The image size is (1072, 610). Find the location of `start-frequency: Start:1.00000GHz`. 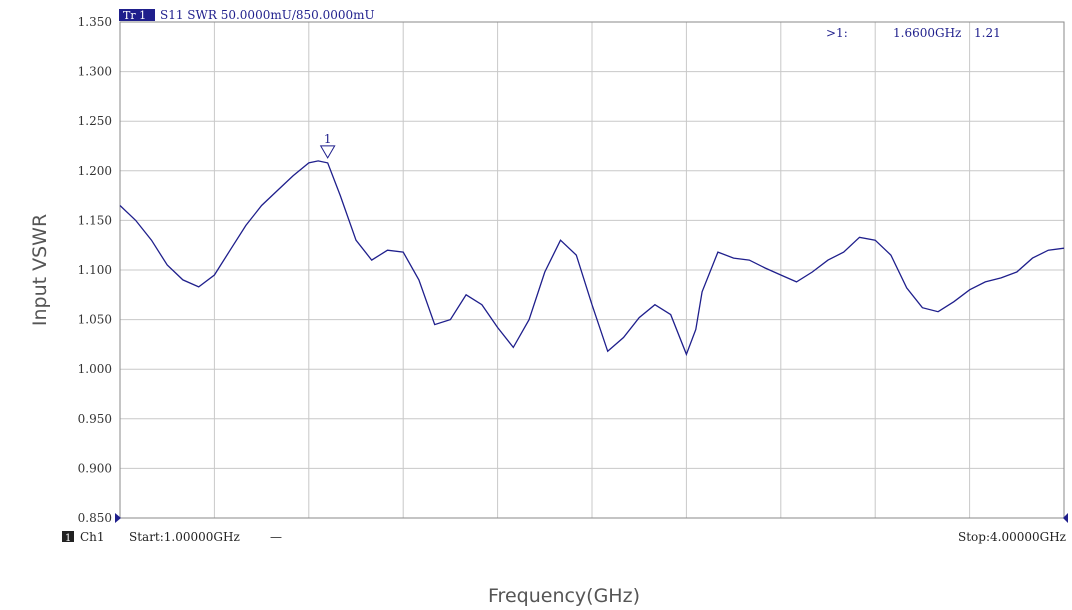

start-frequency: Start:1.00000GHz is located at coordinates (184, 537).